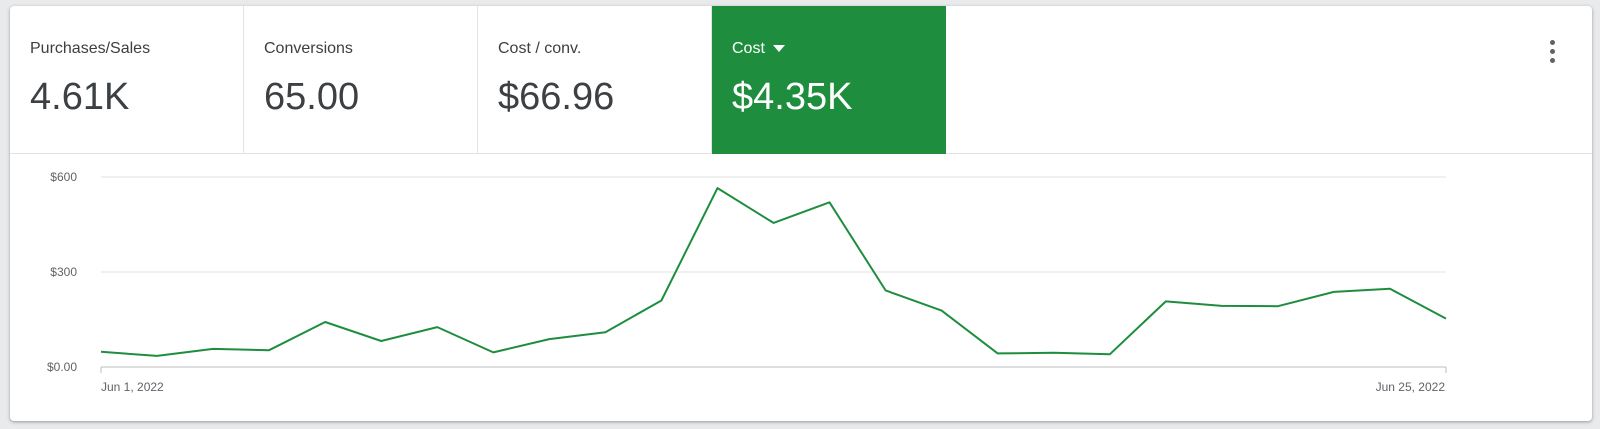 The height and width of the screenshot is (429, 1600). What do you see at coordinates (80, 97) in the screenshot?
I see `metric-value: 4.61K` at bounding box center [80, 97].